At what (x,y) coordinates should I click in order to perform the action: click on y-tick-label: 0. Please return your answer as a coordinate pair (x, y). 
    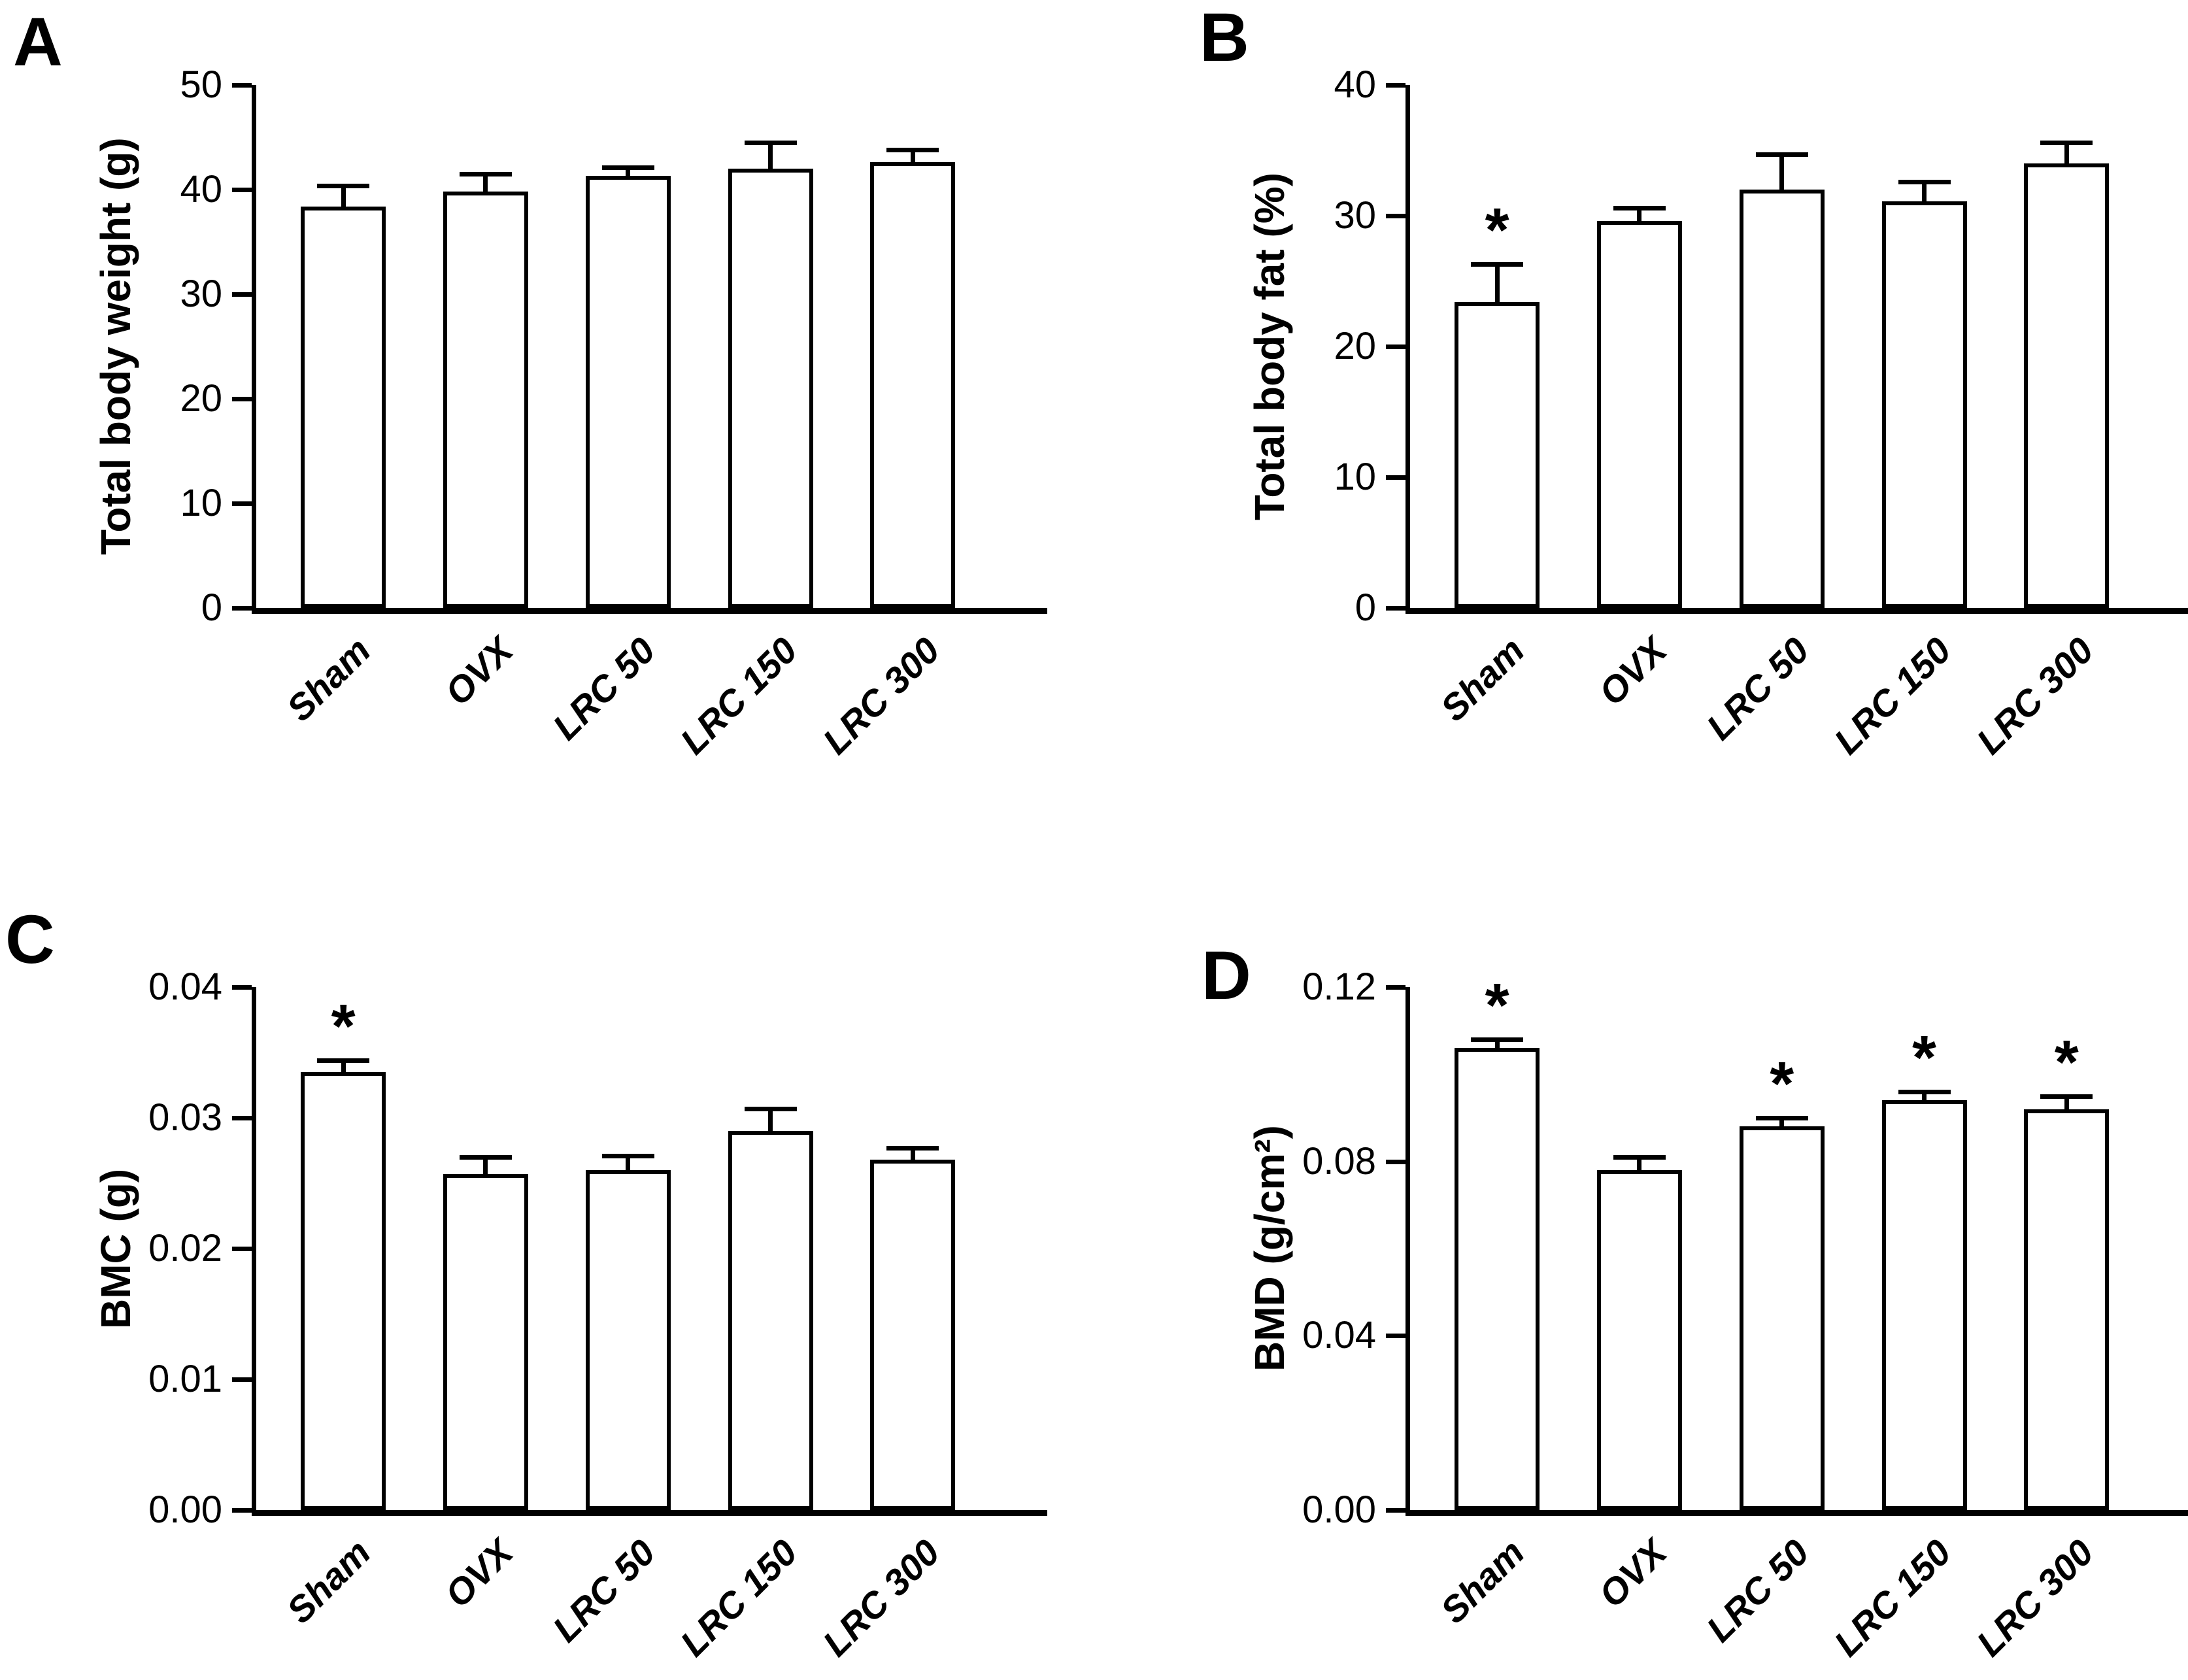
    Looking at the image, I should click on (212, 607).